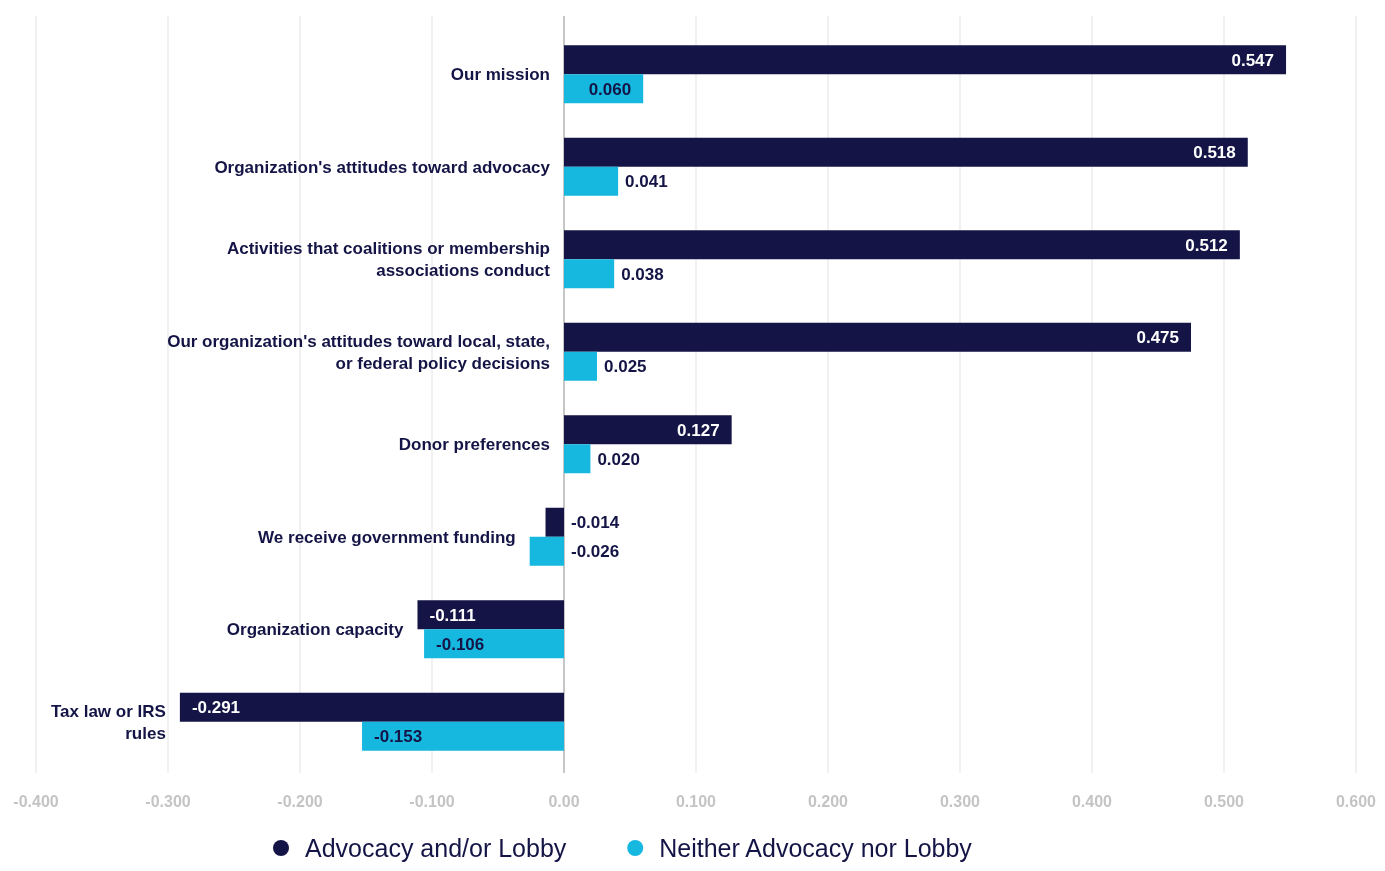  I want to click on legend-label: Neither Advocacy nor Lobby, so click(816, 847).